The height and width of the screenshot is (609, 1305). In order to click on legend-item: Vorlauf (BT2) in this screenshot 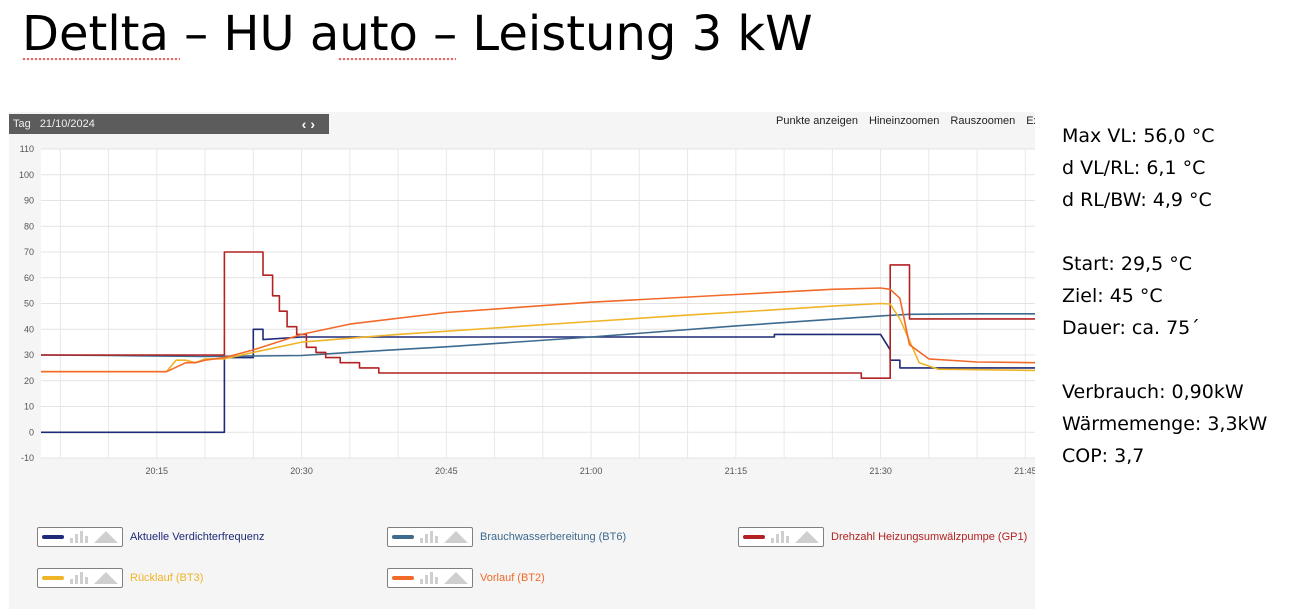, I will do `click(466, 578)`.